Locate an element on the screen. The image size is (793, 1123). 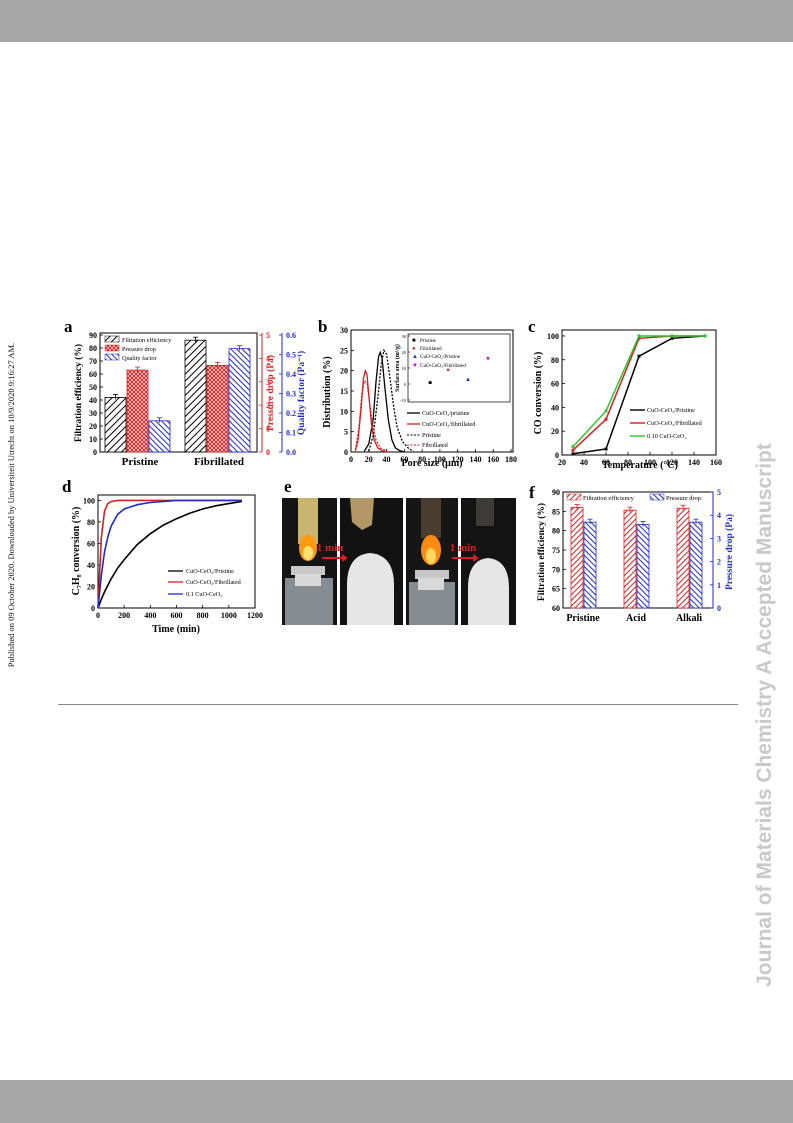
time-label: 1 min is located at coordinates (330, 548).